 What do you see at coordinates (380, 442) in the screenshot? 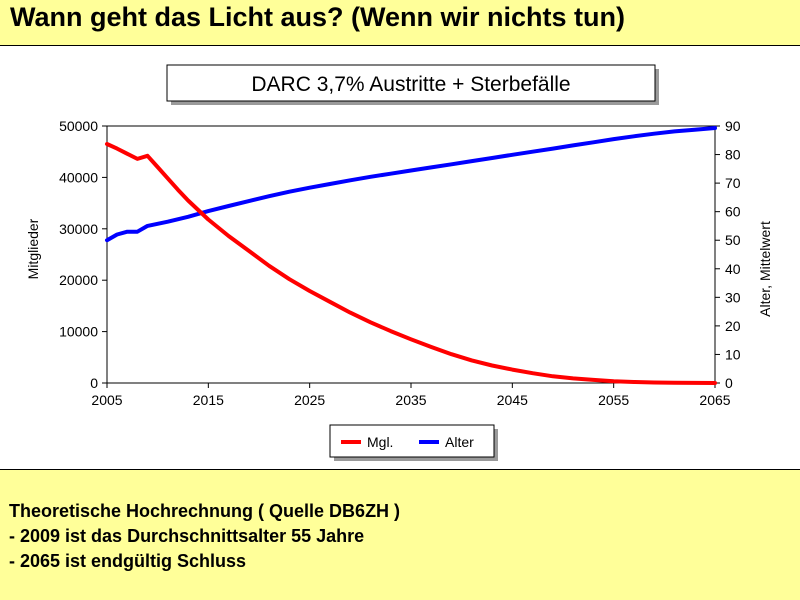
I see `legend-label-mgl: Mgl.` at bounding box center [380, 442].